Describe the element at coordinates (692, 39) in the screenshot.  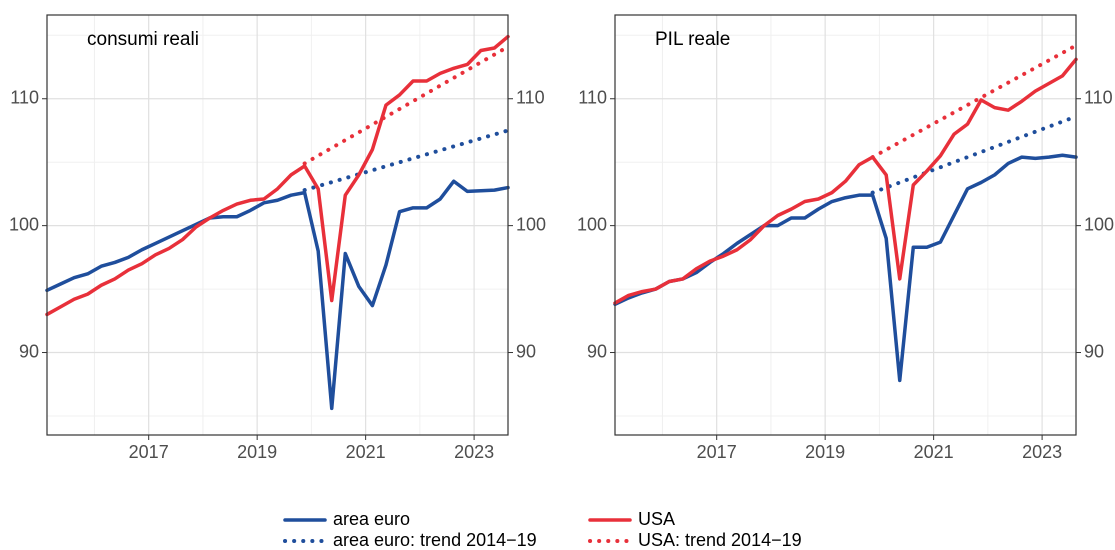
I see `panel-title: PIL reale` at that location.